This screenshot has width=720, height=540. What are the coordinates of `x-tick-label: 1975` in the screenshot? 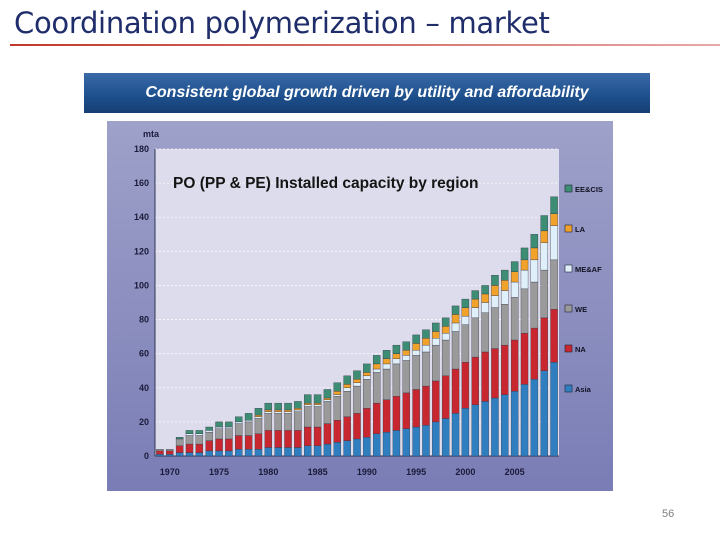 It's located at (219, 472).